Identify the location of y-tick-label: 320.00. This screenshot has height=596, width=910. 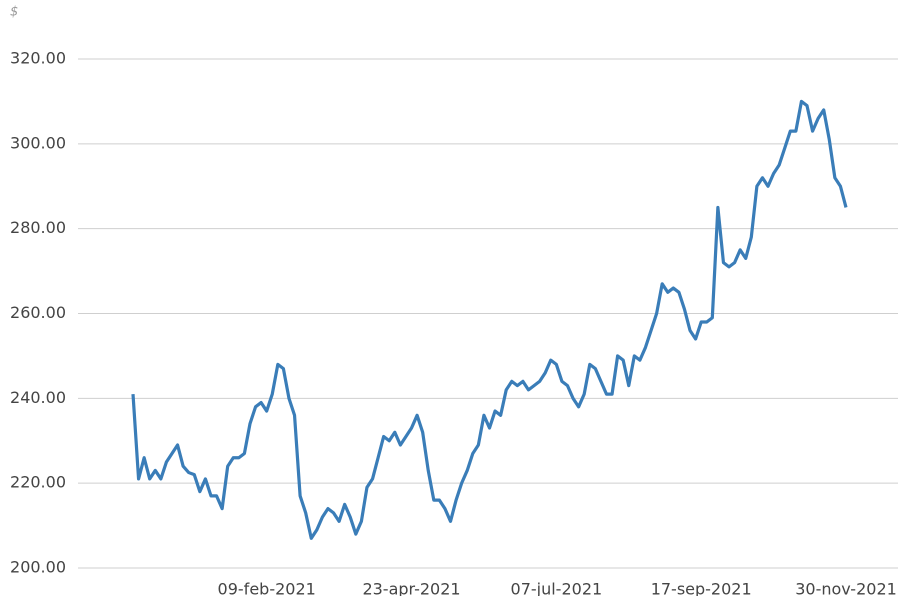
(38, 58).